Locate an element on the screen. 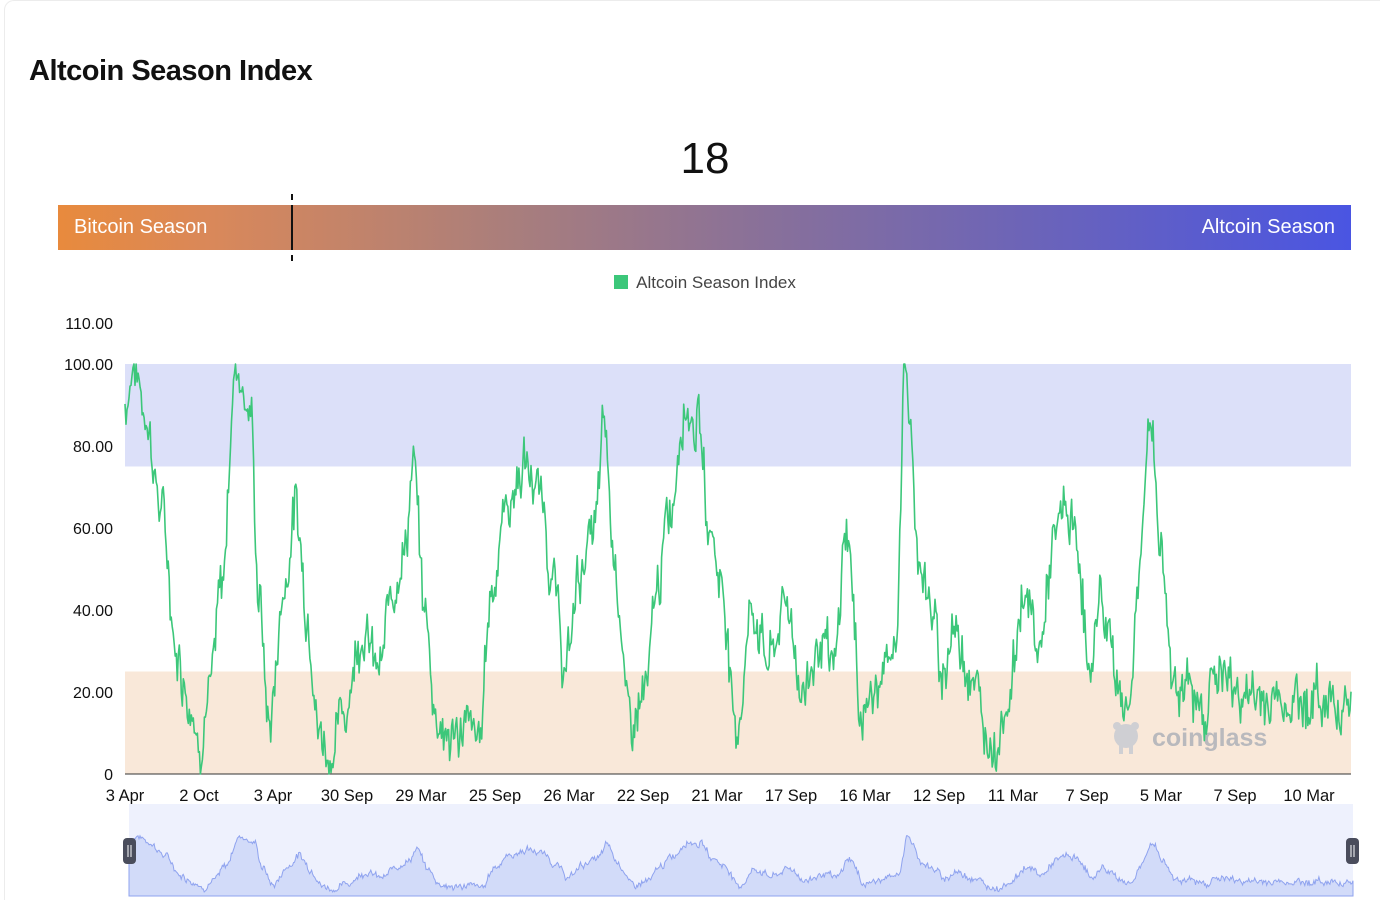 The width and height of the screenshot is (1380, 900). y-tick-label: 0 is located at coordinates (108, 775).